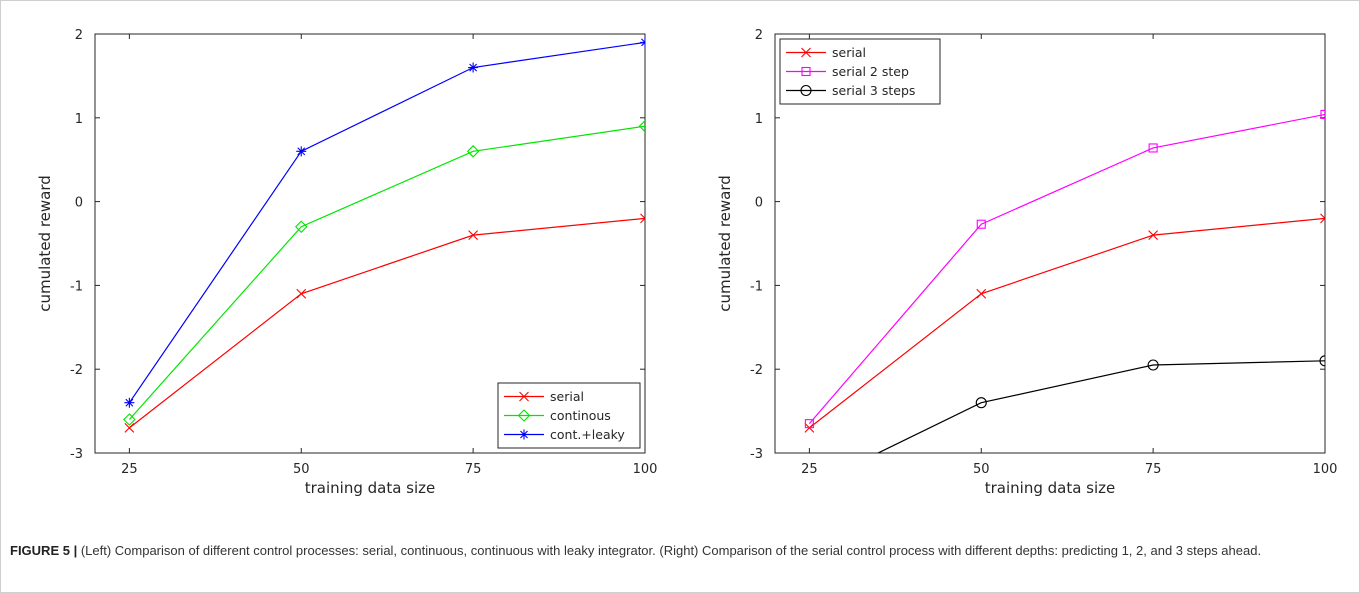 This screenshot has height=593, width=1360. I want to click on left-legend: serial continous cont.+leaky, so click(569, 415).